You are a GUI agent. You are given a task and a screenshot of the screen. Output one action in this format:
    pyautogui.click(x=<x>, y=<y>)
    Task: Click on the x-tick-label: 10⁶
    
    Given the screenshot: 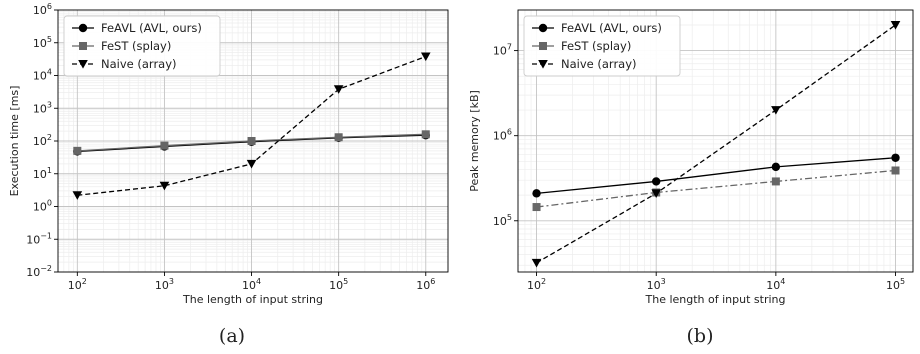 What is the action you would take?
    pyautogui.click(x=425, y=284)
    